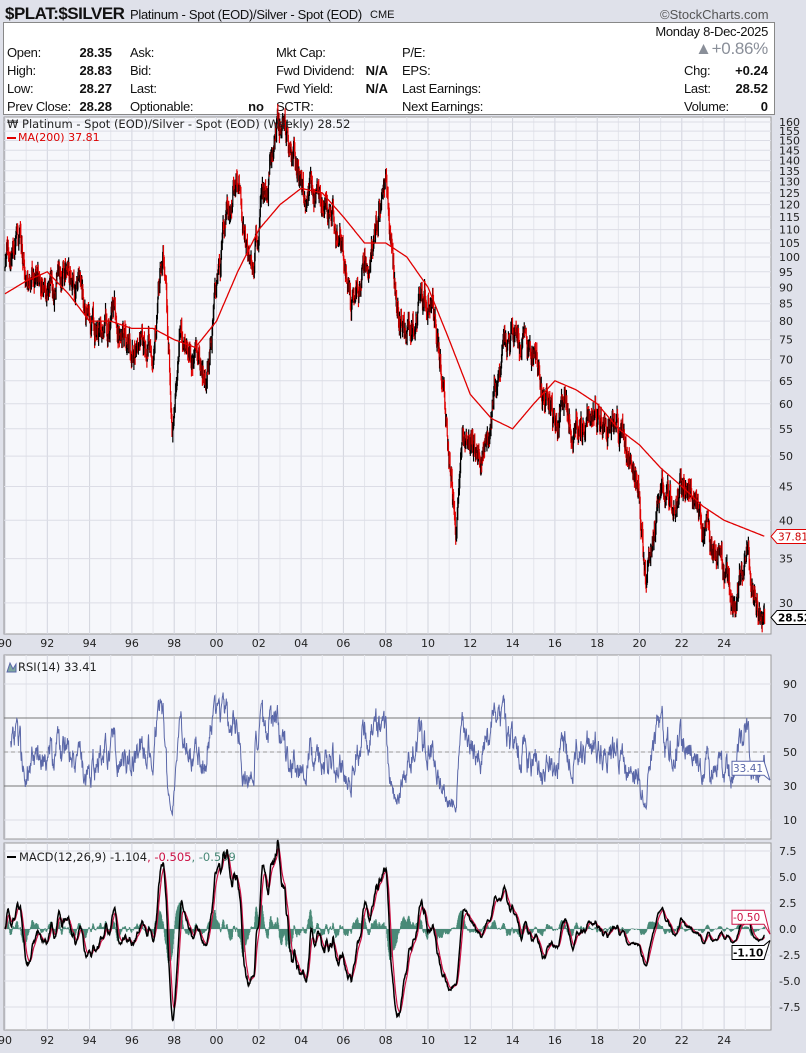  What do you see at coordinates (786, 272) in the screenshot?
I see `y-tick-label: 95` at bounding box center [786, 272].